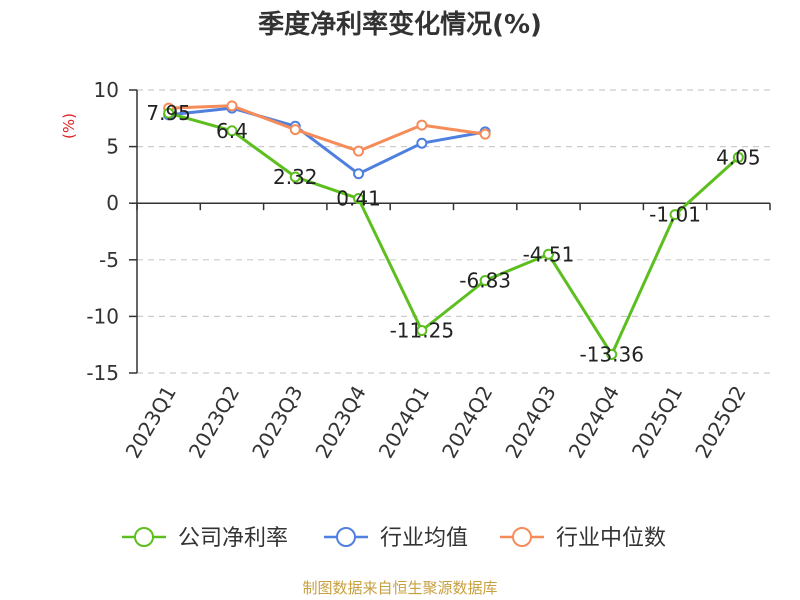  Describe the element at coordinates (69, 126) in the screenshot. I see `y-axis-label: (%)` at that location.